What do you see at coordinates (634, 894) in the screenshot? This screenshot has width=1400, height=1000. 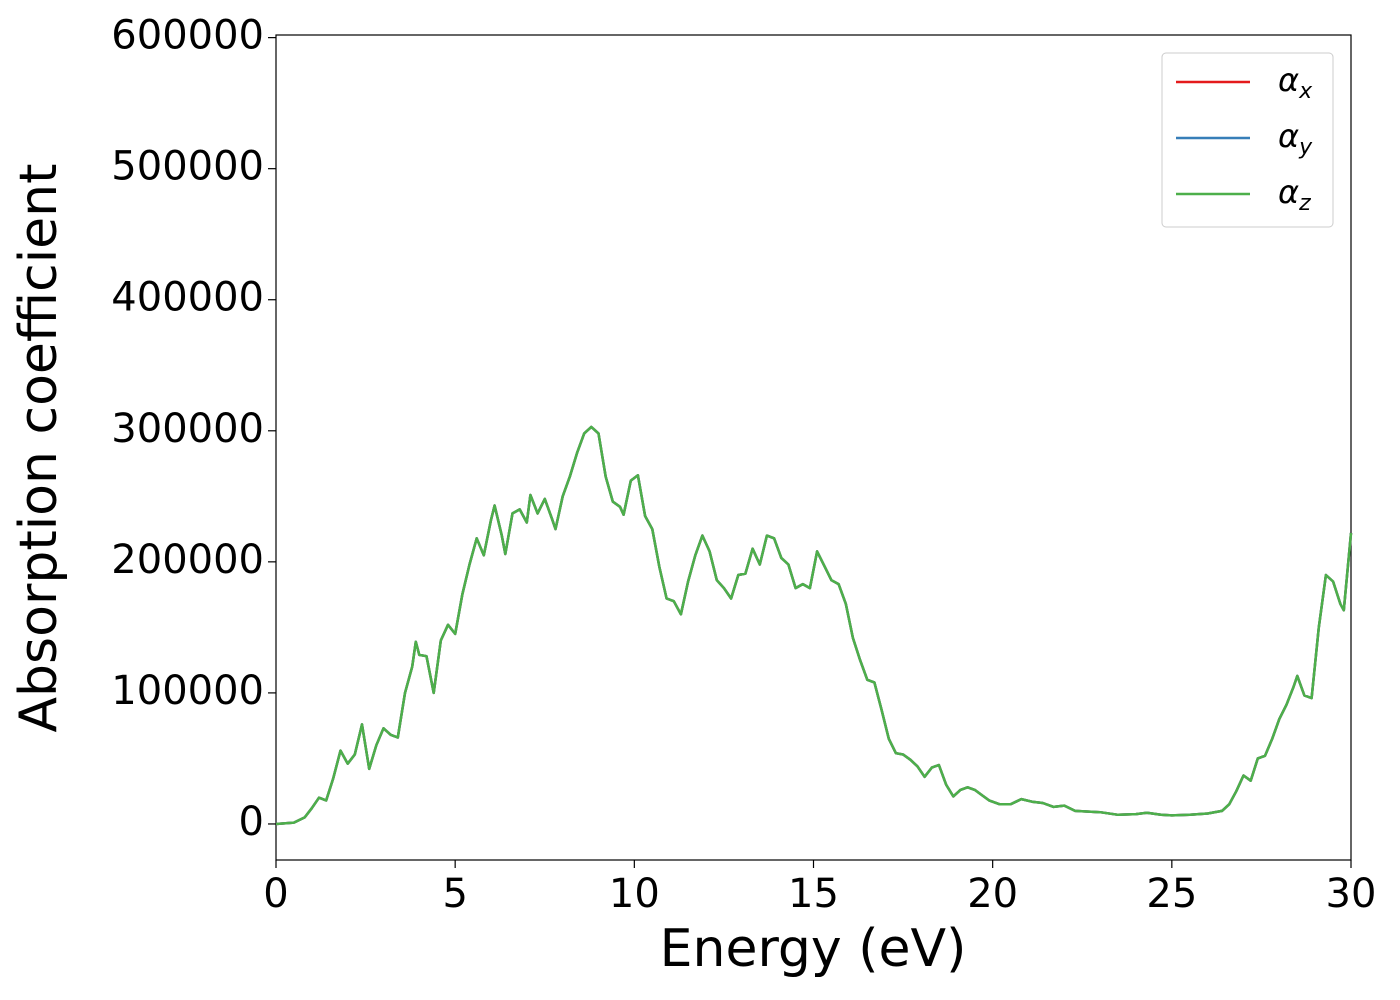 I see `x-tick-label: 10` at bounding box center [634, 894].